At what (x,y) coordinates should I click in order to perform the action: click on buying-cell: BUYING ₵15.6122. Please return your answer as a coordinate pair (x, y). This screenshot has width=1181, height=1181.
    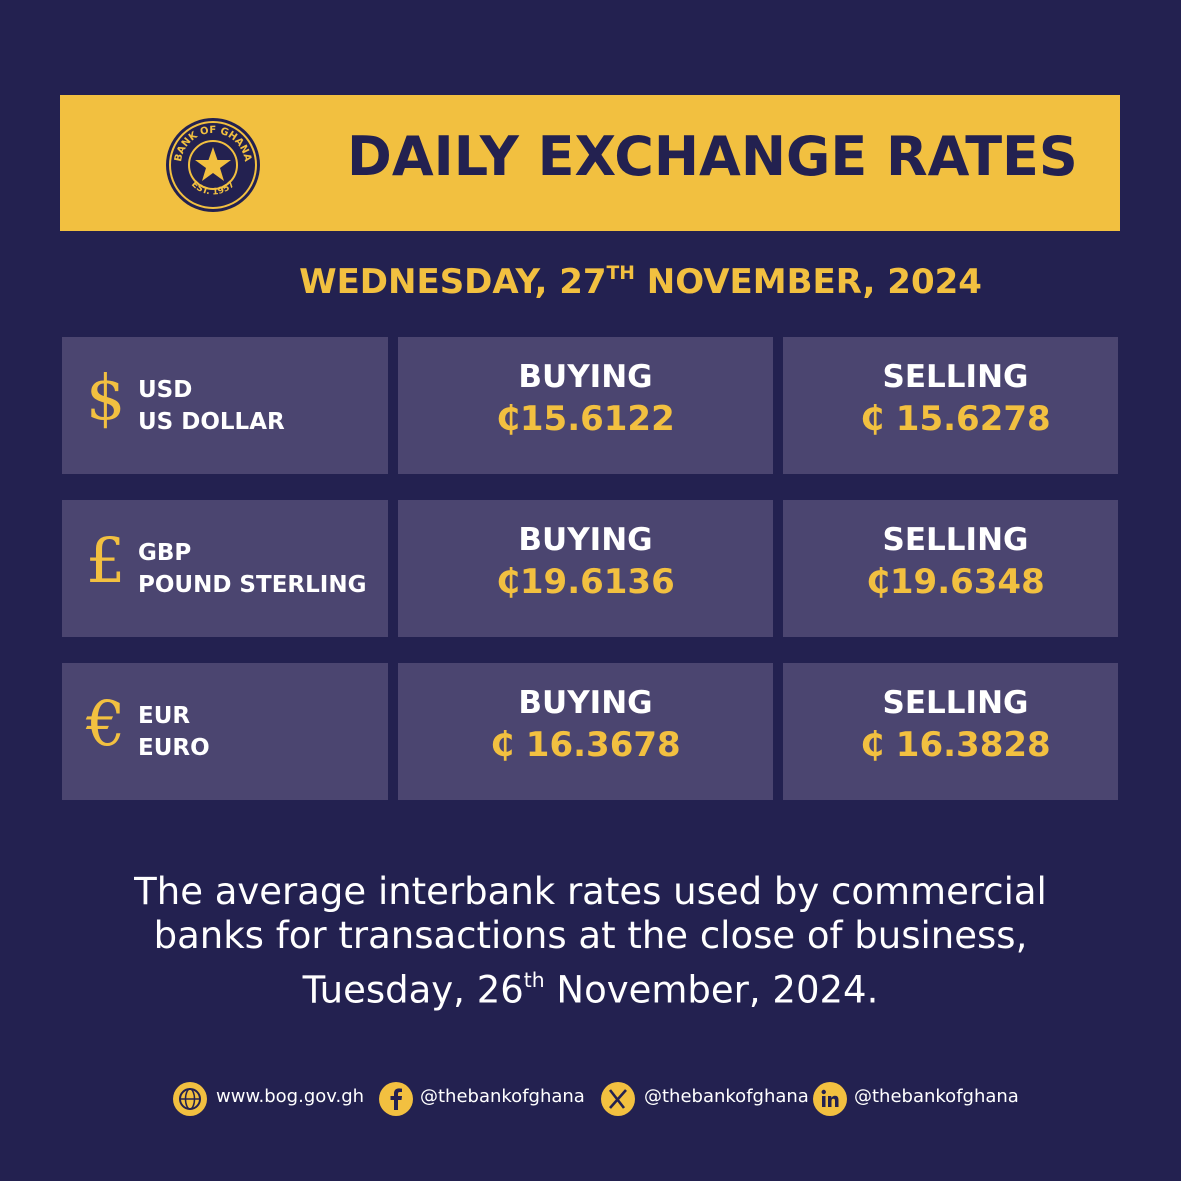
    Looking at the image, I should click on (585, 405).